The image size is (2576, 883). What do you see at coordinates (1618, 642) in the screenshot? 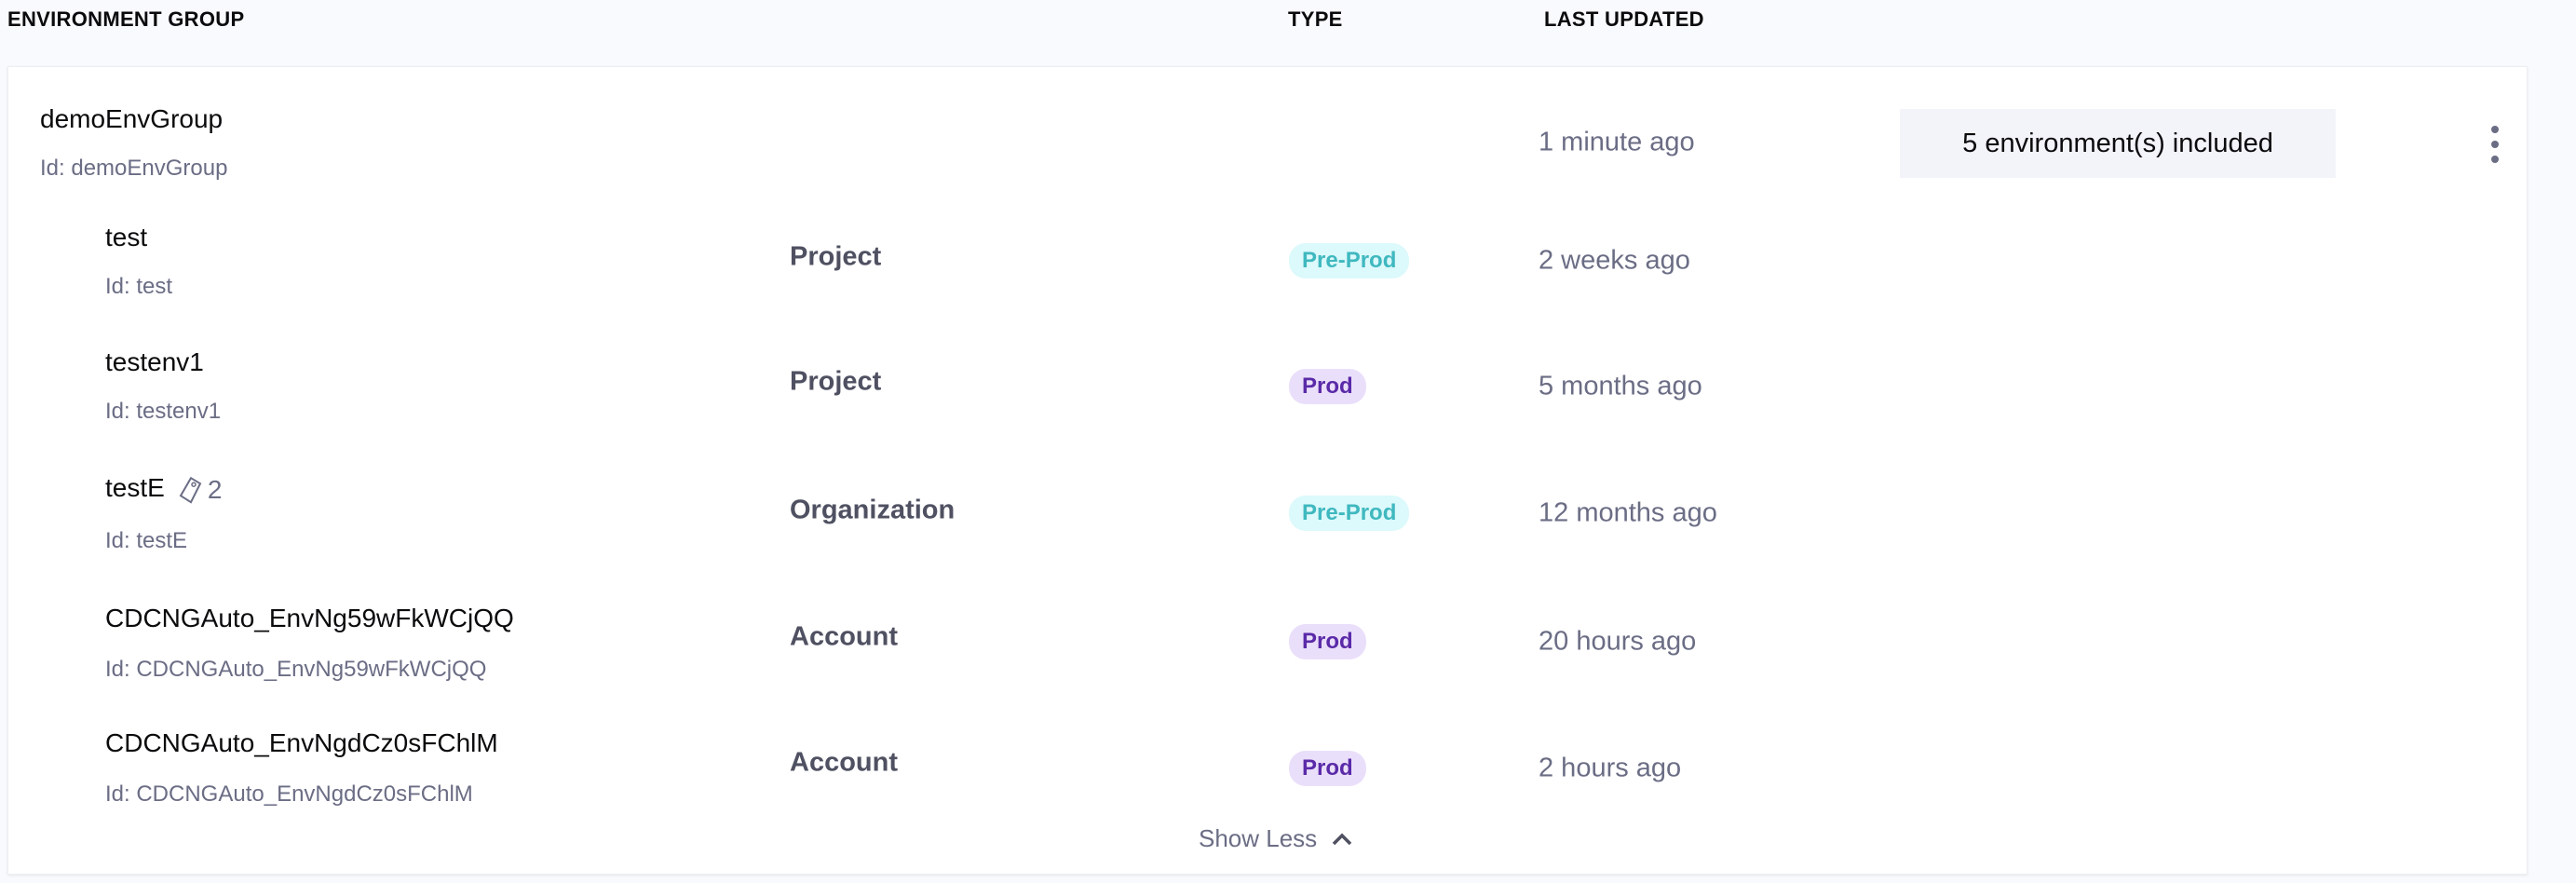
I see `environment-last-updated: 20 hours ago` at bounding box center [1618, 642].